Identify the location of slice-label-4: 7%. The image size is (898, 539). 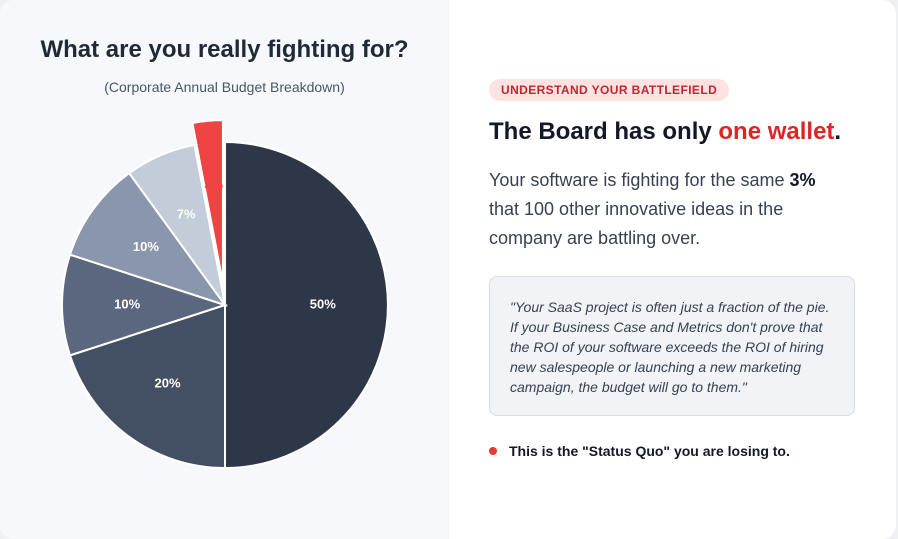
(186, 214).